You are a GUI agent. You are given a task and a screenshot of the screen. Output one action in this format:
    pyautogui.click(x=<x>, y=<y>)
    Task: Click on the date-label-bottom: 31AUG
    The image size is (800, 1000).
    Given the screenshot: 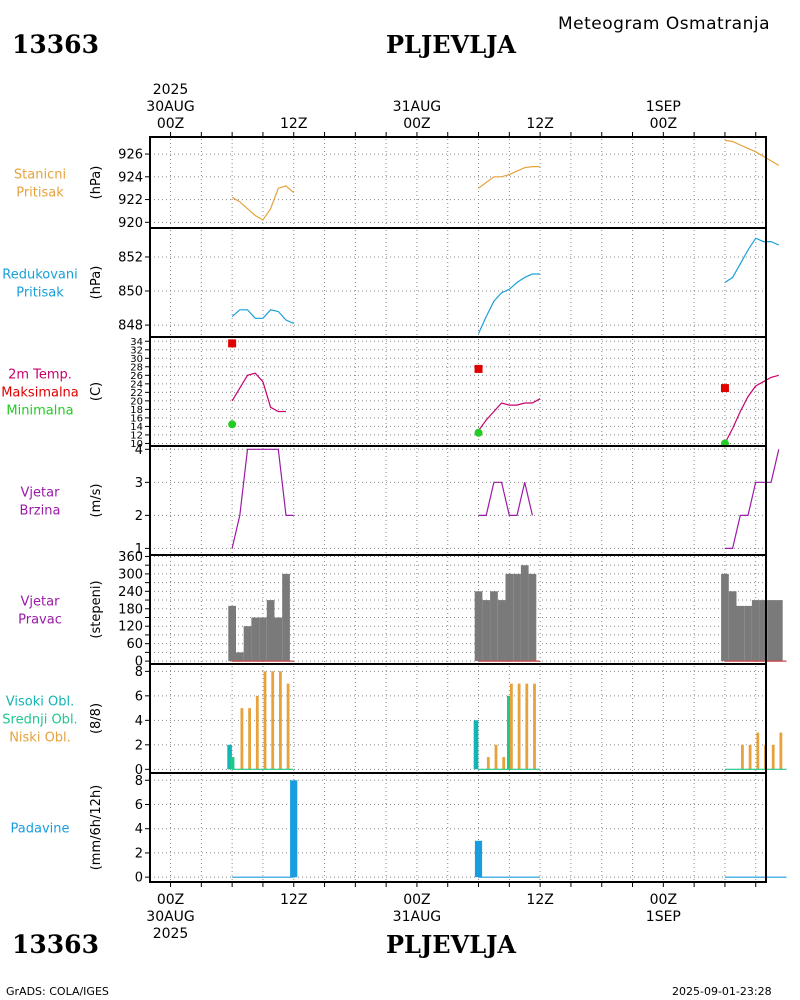 What is the action you would take?
    pyautogui.click(x=417, y=917)
    